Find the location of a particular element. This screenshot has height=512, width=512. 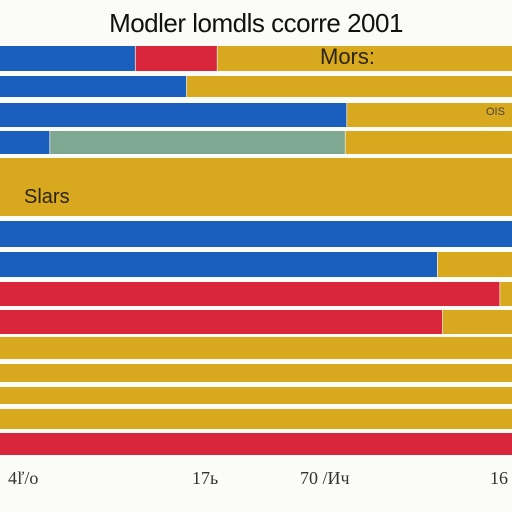

x-tick-label: 4ľ/o is located at coordinates (23, 478).